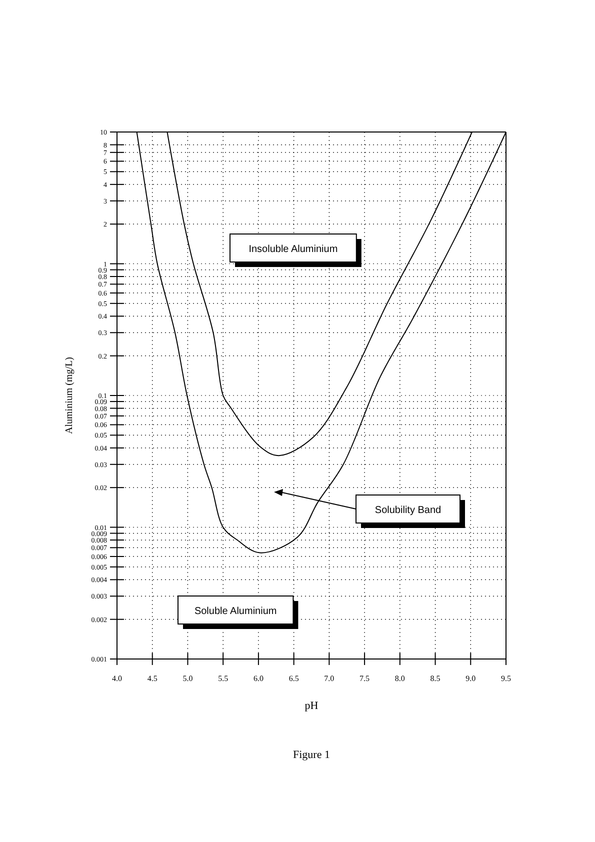 Image resolution: width=595 pixels, height=842 pixels. I want to click on annotation: Solubility Band, so click(408, 510).